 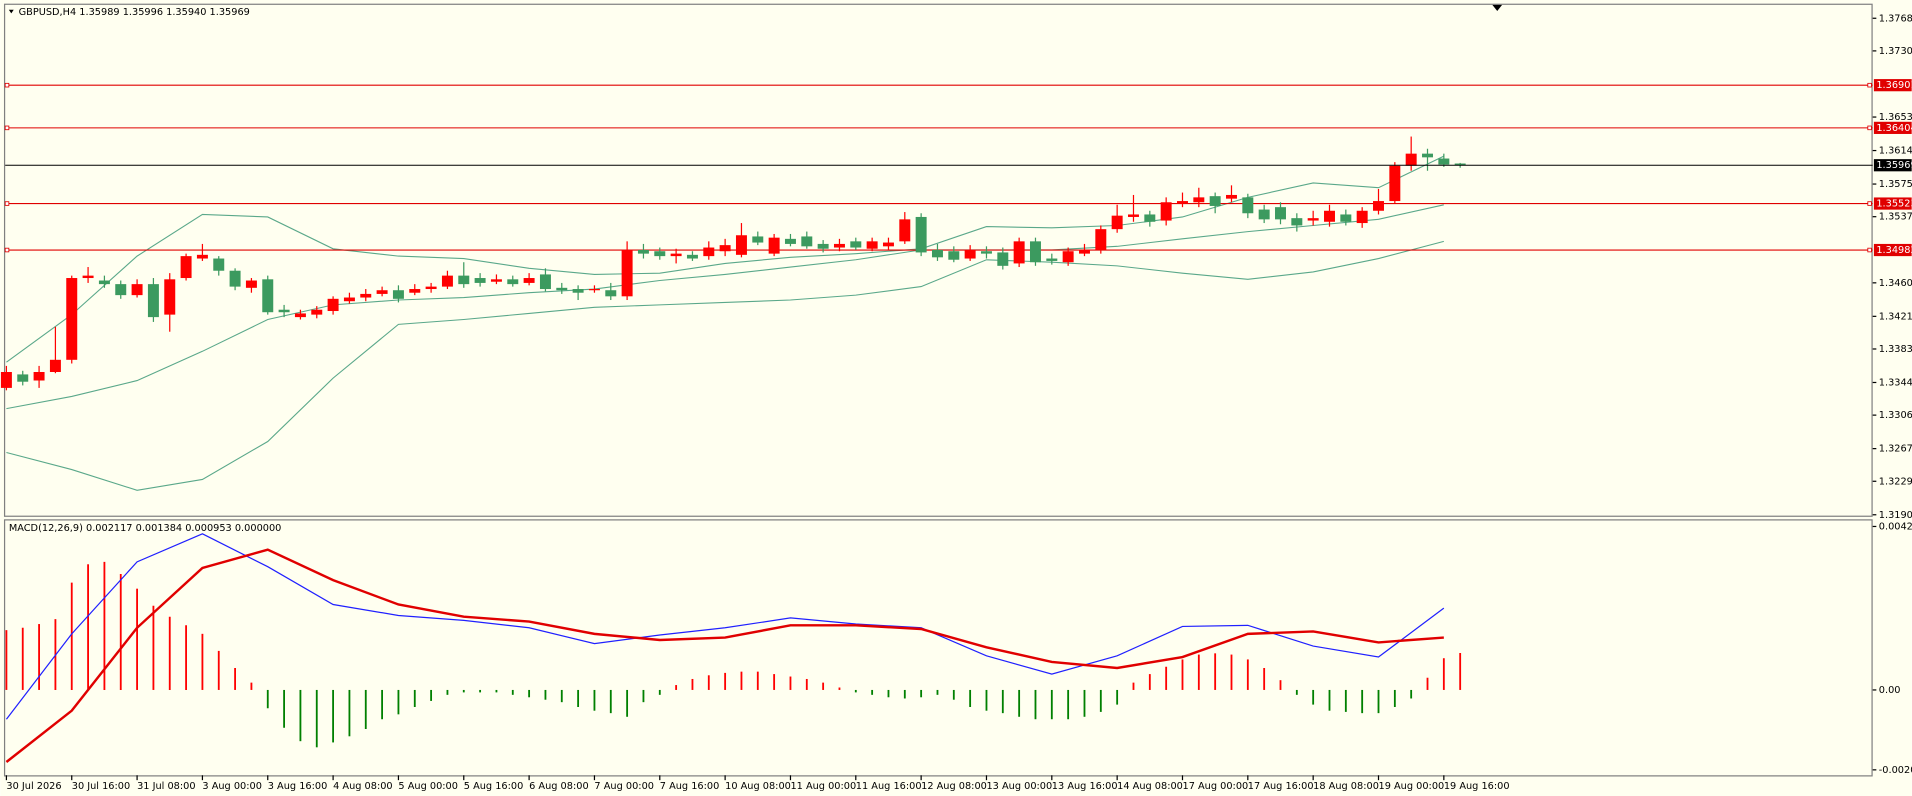 What do you see at coordinates (298, 786) in the screenshot?
I see `x-tick-label: 3 Aug 16:00` at bounding box center [298, 786].